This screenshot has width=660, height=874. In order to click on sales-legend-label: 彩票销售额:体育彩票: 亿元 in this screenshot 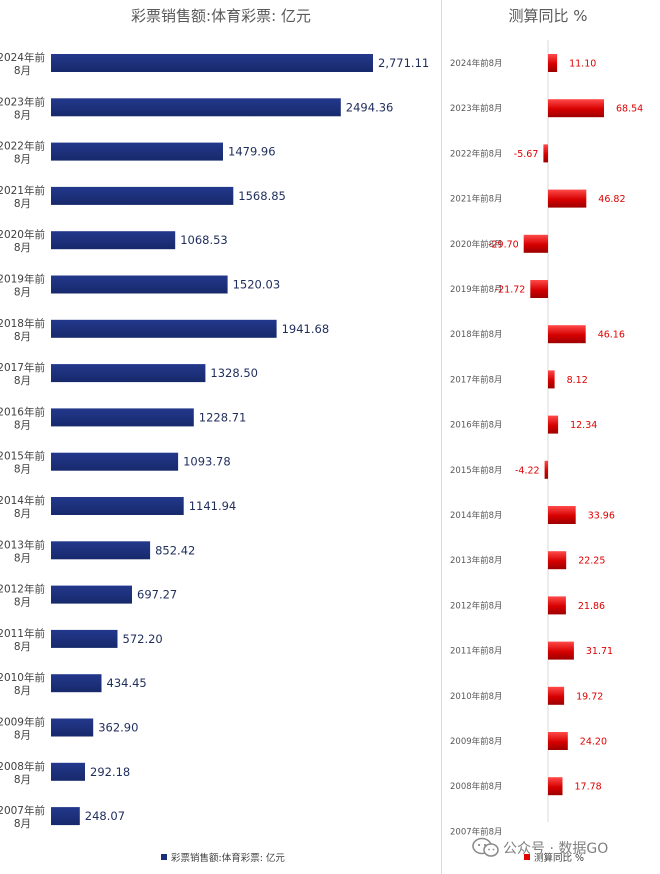, I will do `click(228, 858)`.